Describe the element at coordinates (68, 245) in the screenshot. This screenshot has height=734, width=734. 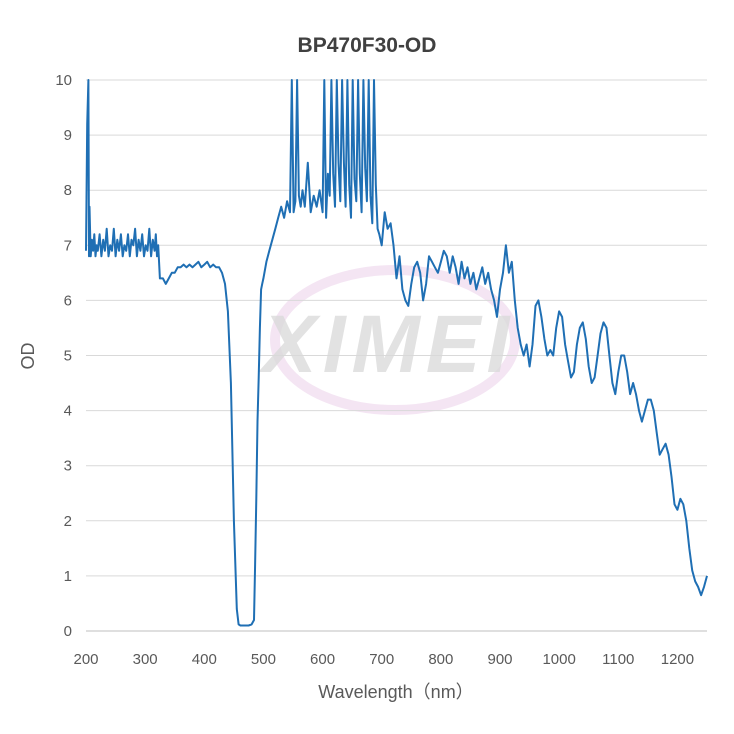
I see `y-tick-label: 7` at that location.